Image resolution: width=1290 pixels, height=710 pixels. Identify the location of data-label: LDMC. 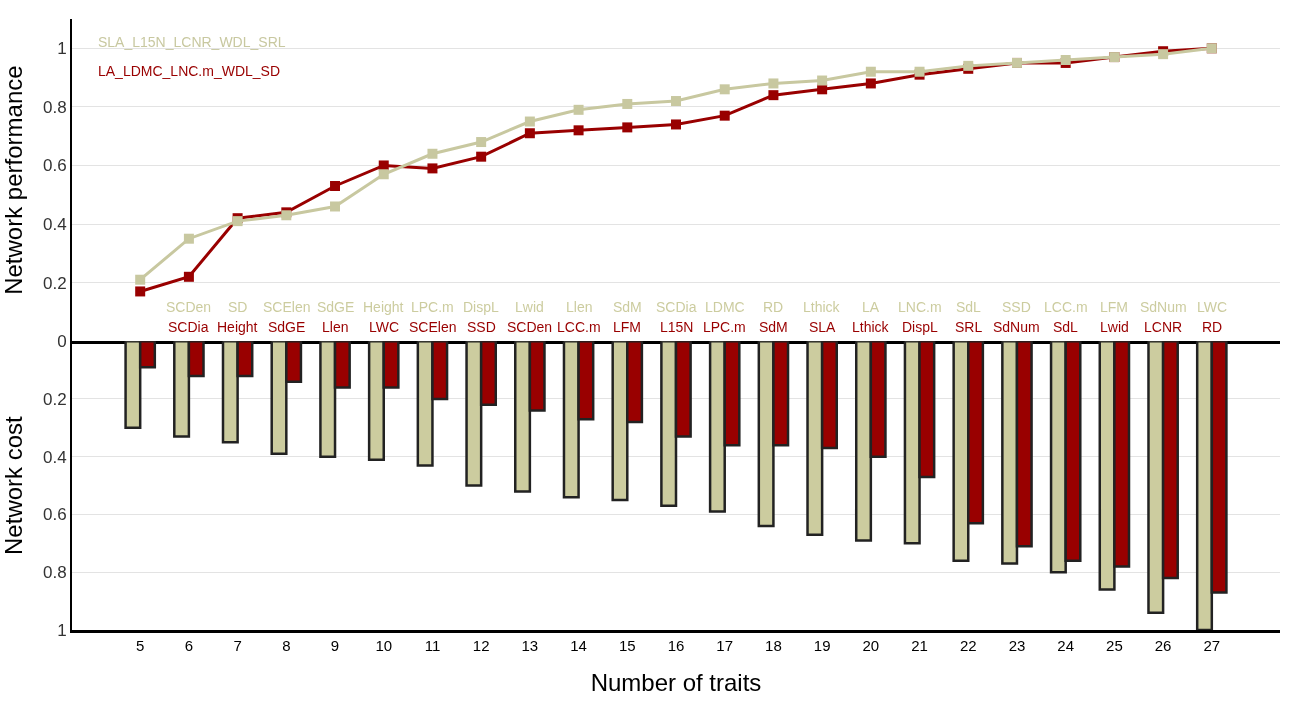
(725, 307).